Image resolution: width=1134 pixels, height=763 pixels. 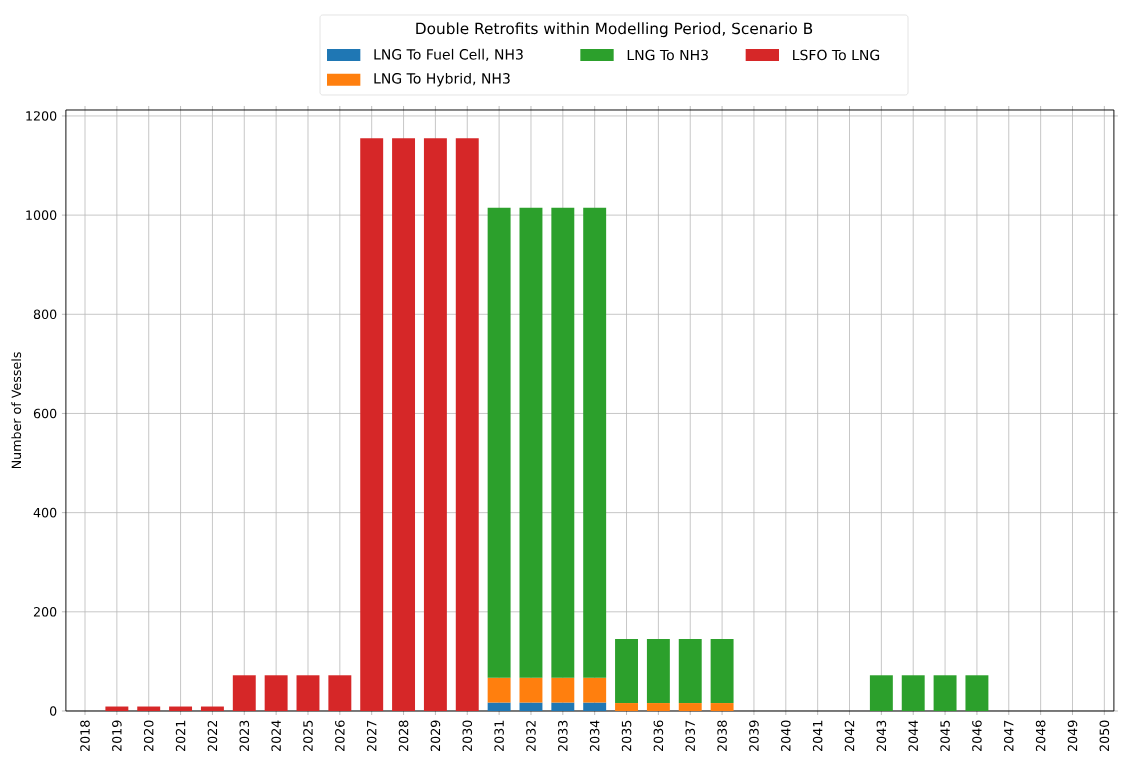 What do you see at coordinates (531, 736) in the screenshot?
I see `x-tick-label: 2032` at bounding box center [531, 736].